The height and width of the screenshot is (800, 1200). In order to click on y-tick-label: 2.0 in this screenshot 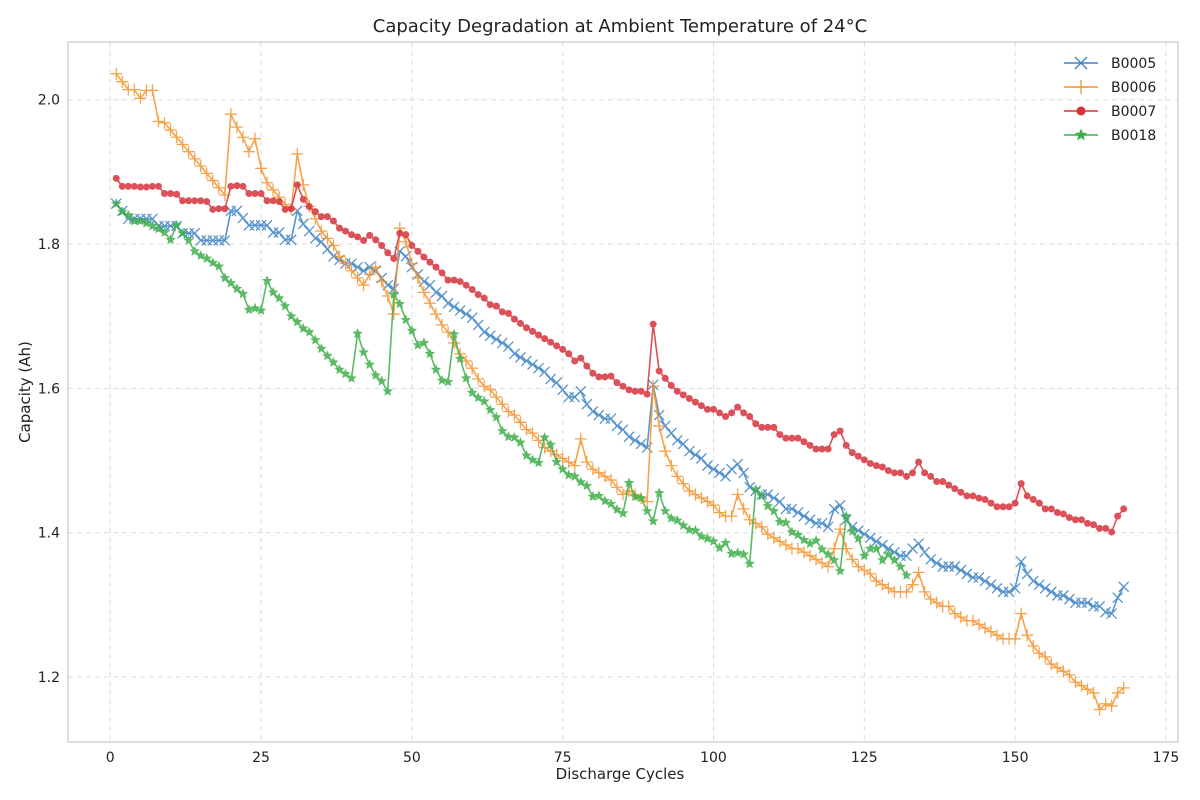, I will do `click(49, 101)`.